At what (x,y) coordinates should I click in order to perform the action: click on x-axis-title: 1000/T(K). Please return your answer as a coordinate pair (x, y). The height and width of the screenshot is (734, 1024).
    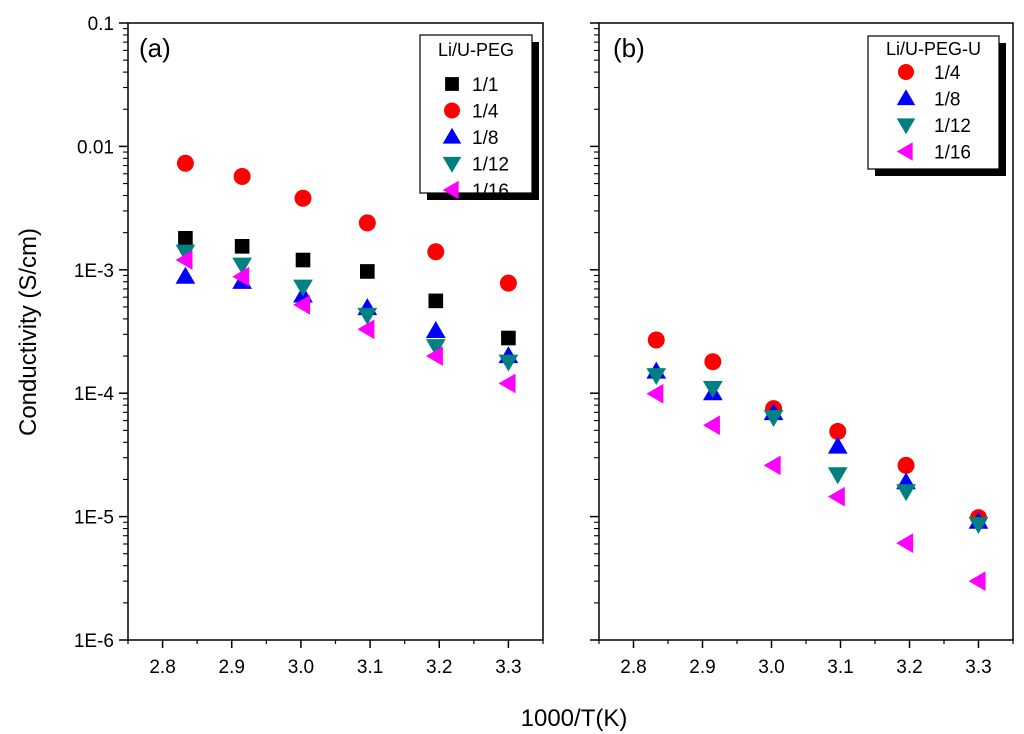
    Looking at the image, I should click on (574, 718).